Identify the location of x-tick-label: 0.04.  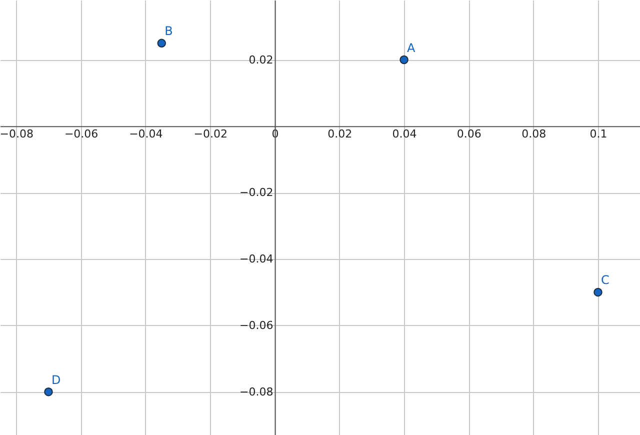
(404, 134).